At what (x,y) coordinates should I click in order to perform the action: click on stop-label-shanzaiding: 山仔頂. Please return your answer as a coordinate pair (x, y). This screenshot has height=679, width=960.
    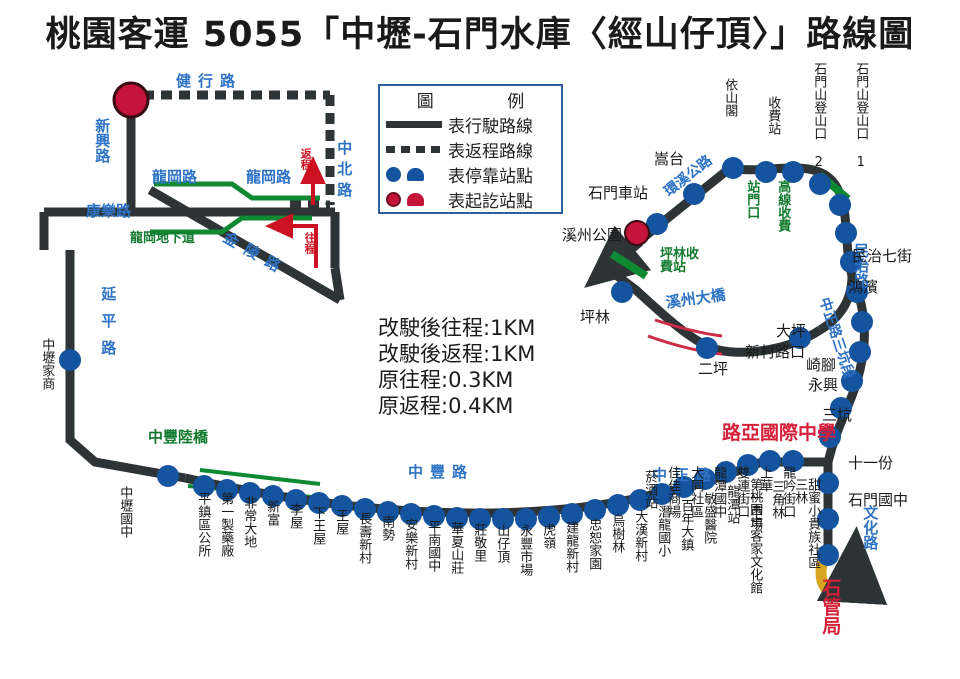
    Looking at the image, I should click on (502, 543).